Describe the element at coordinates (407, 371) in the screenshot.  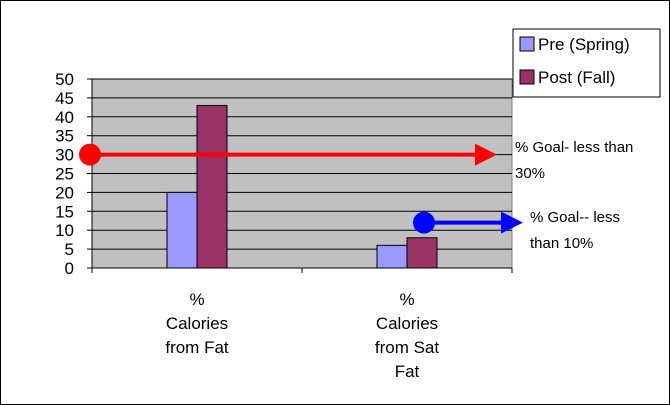
I see `x-category-label-1-line-3: Fat` at that location.